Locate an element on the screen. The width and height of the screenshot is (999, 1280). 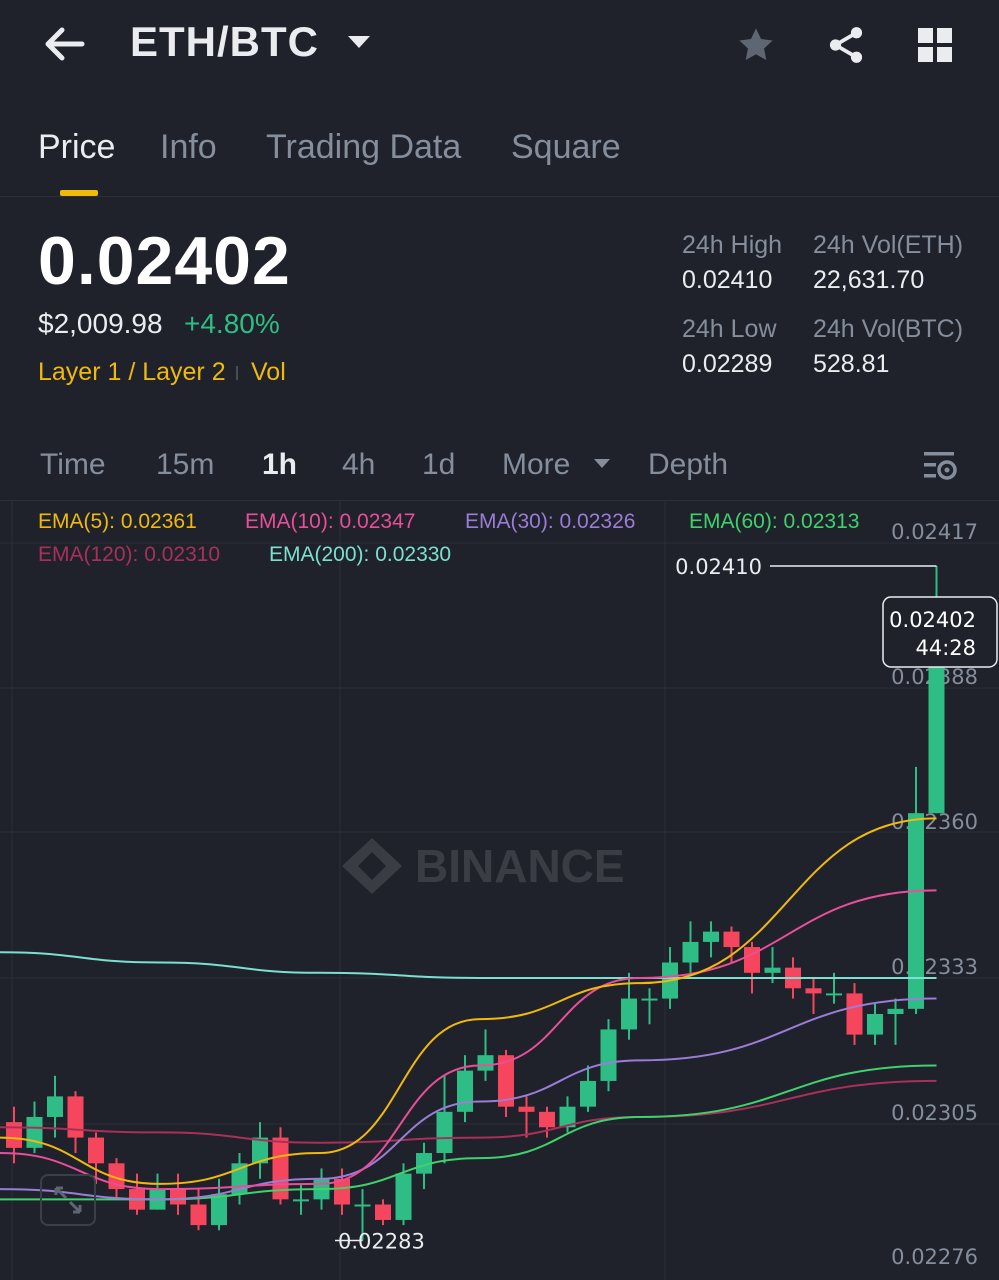
interval-depth: Depth is located at coordinates (688, 464).